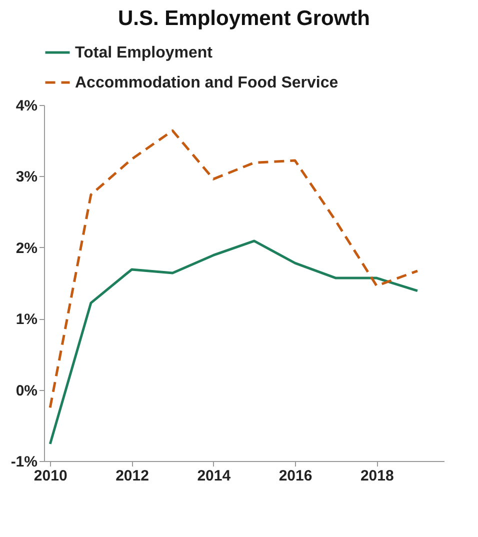  I want to click on x-tick-label: 2012, so click(132, 476).